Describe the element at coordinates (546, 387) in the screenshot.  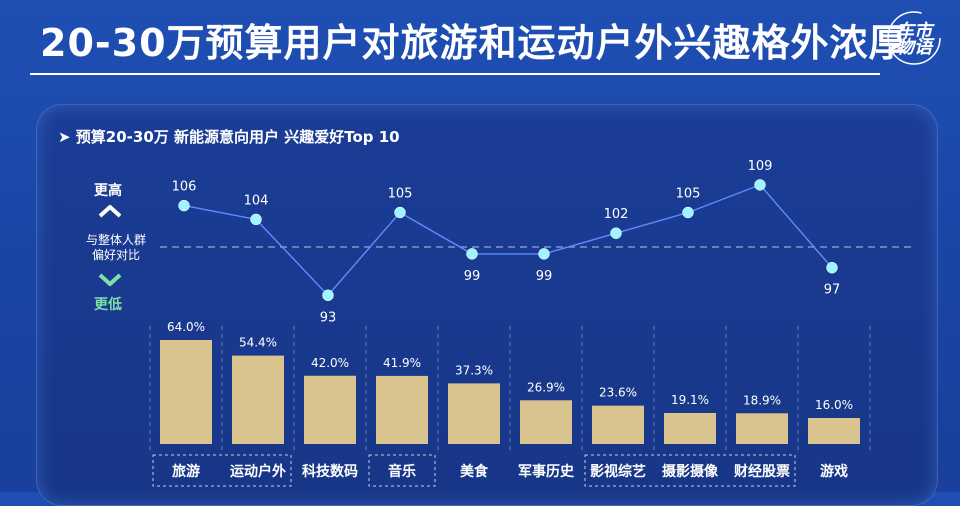
I see `bar-value-label: 26.9%` at that location.